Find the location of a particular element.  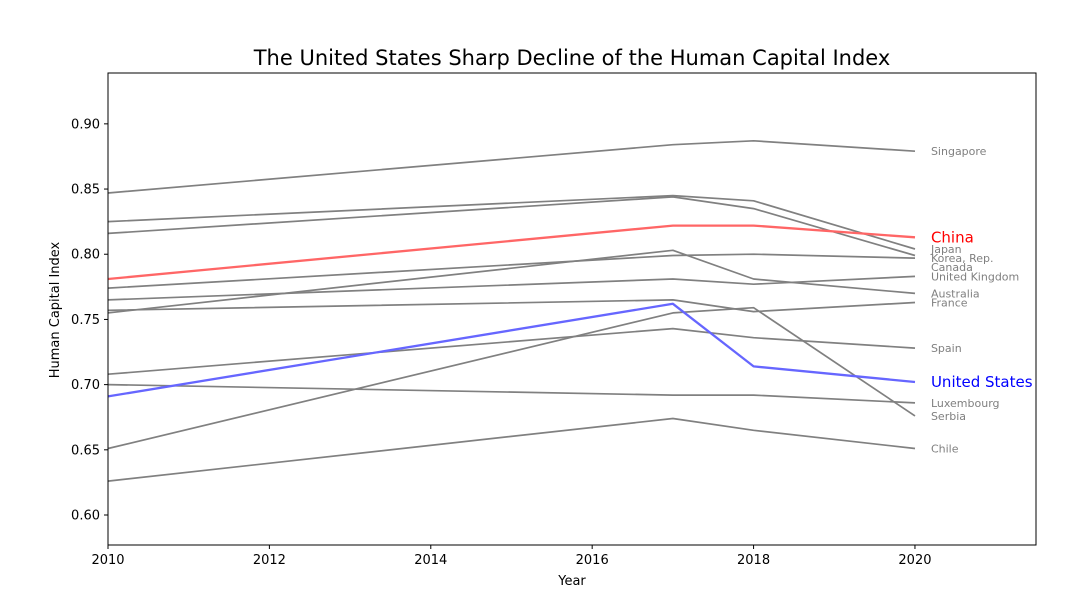

series-label-france: France is located at coordinates (949, 302).